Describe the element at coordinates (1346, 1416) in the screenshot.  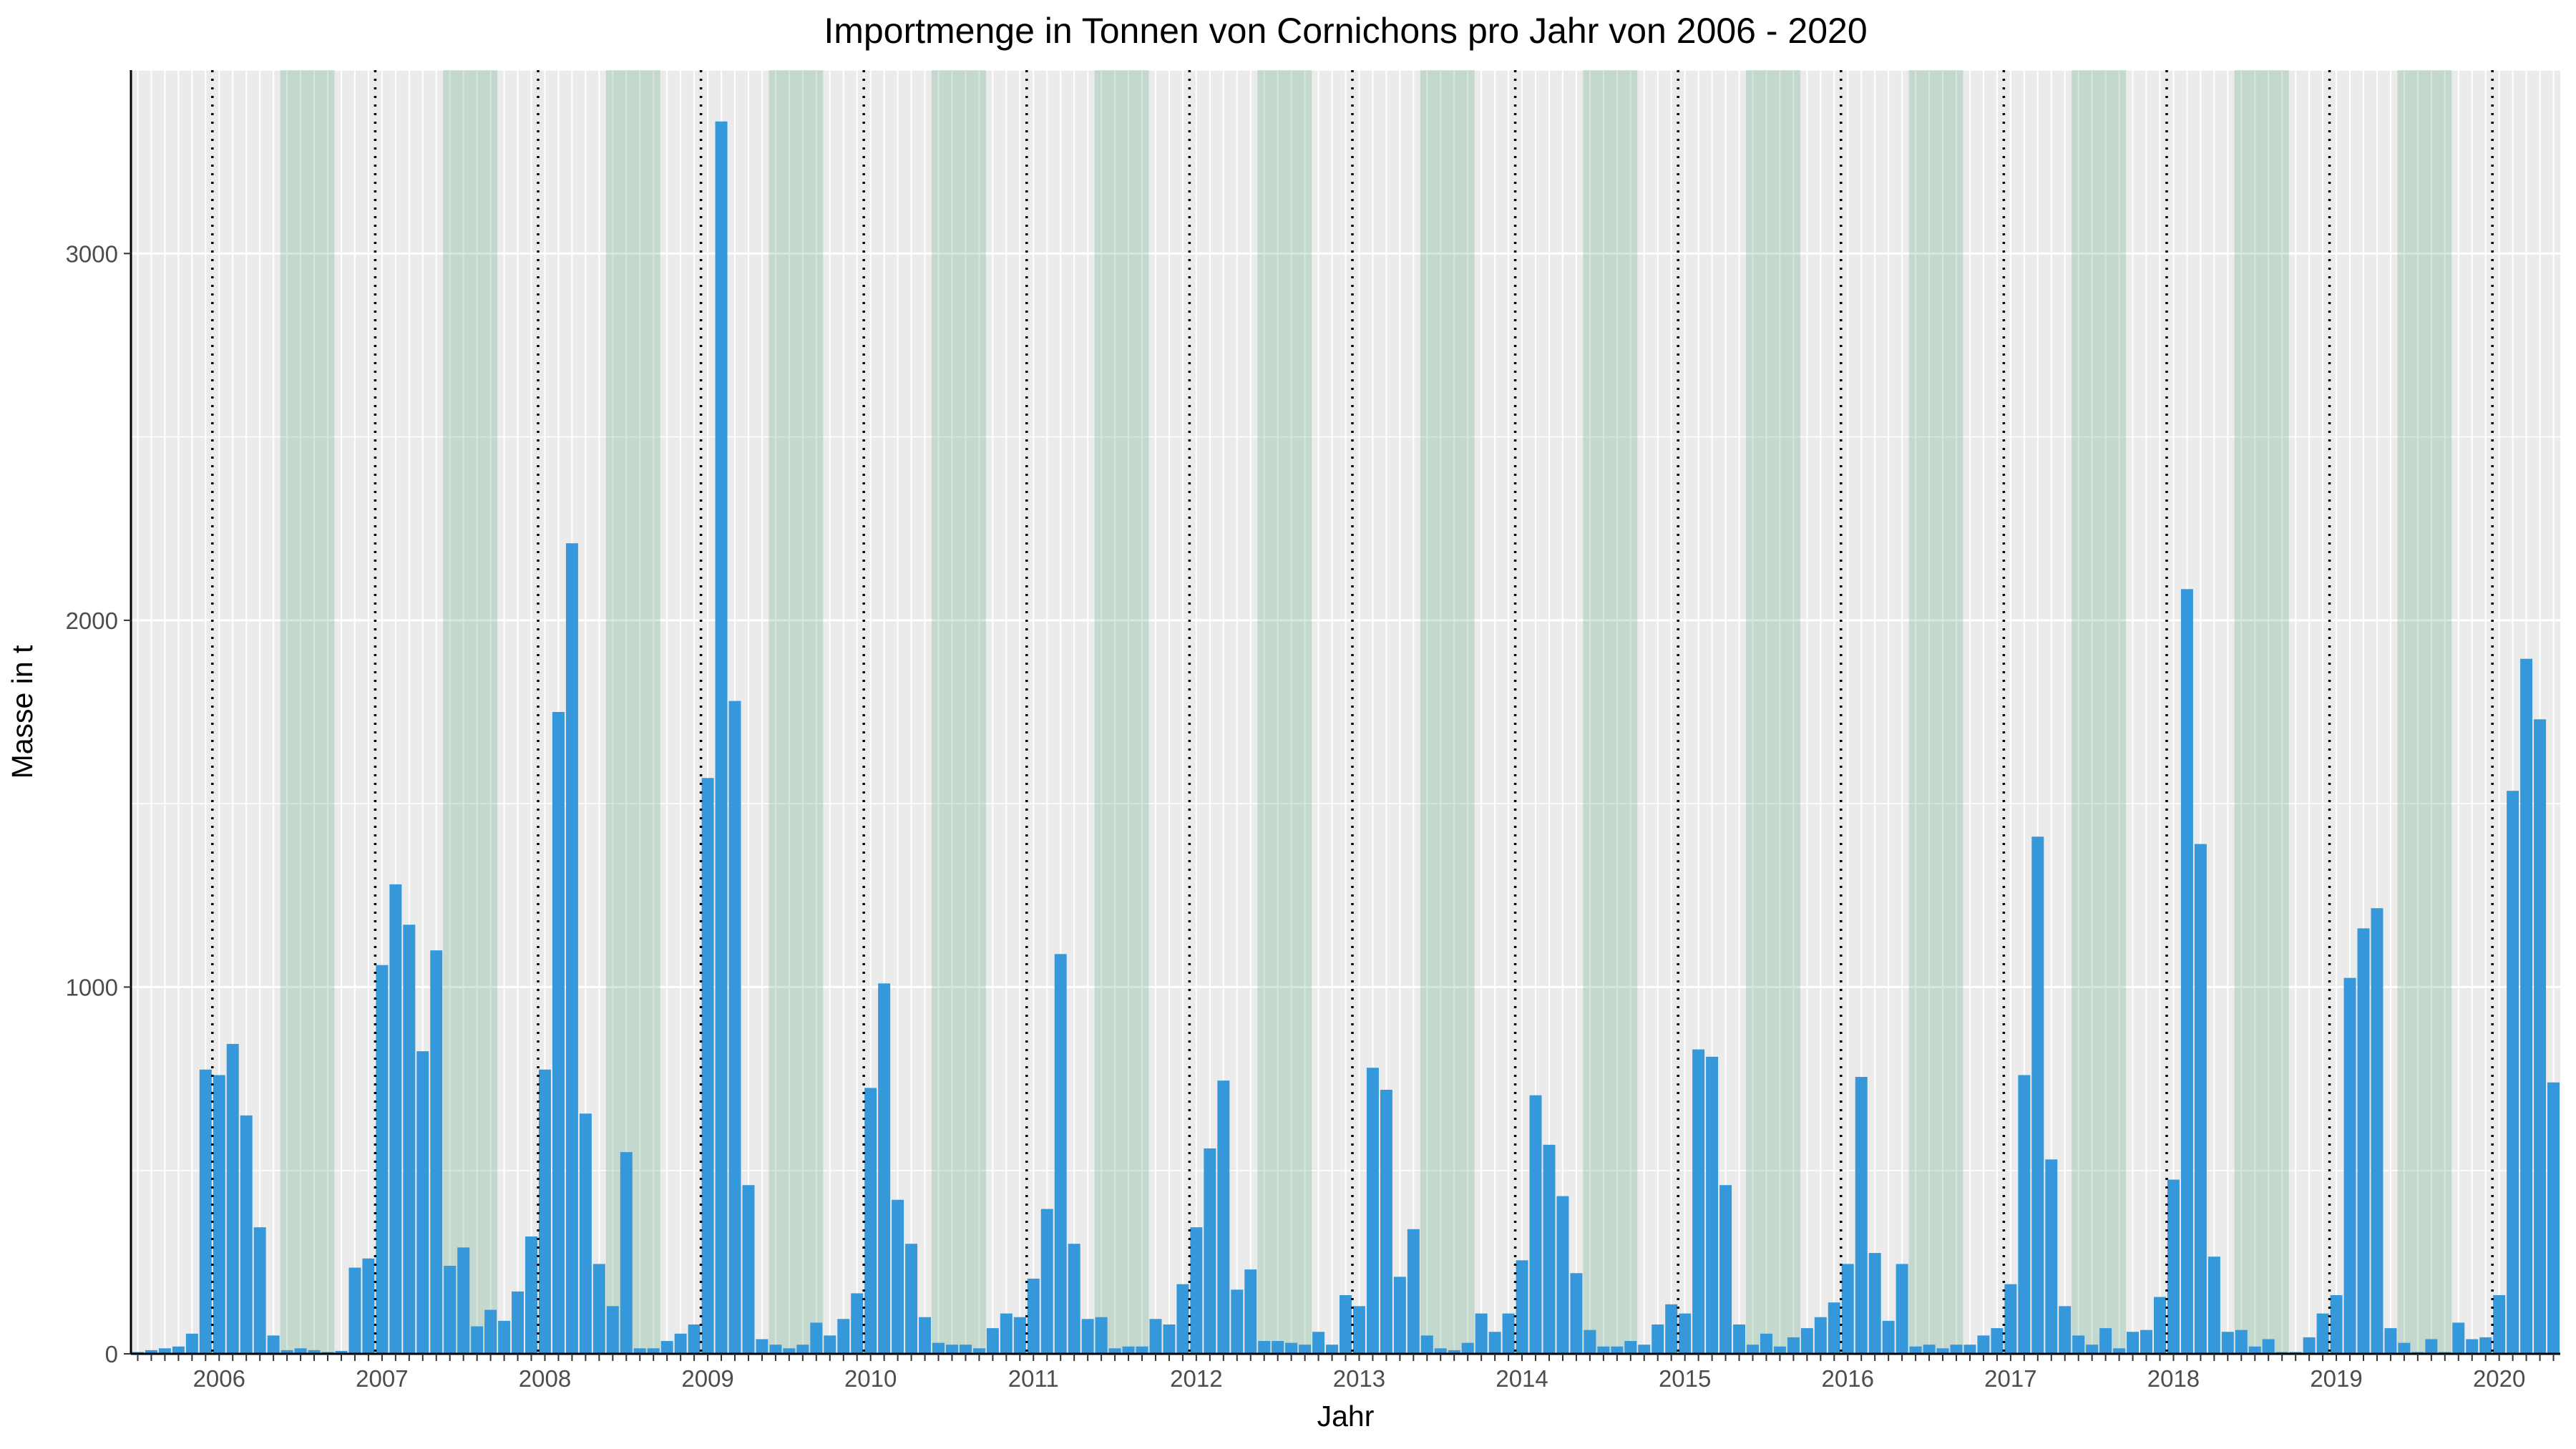
I see `x-axis-title: Jahr` at that location.